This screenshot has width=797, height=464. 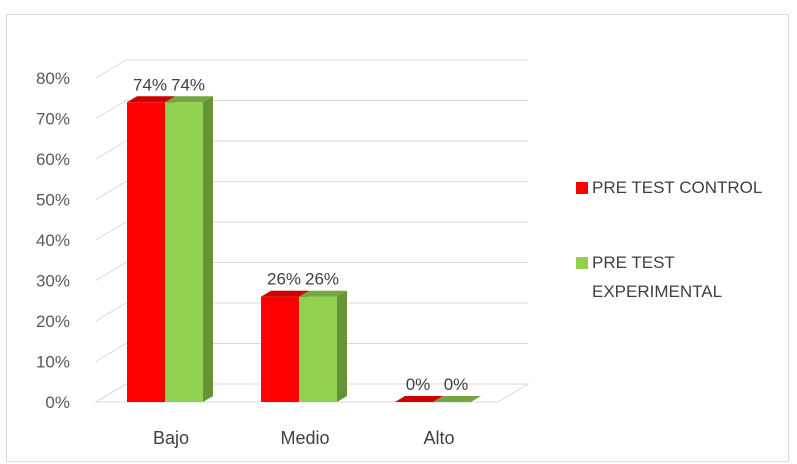 I want to click on legend-label: PRE TEST CONTROL, so click(x=677, y=187).